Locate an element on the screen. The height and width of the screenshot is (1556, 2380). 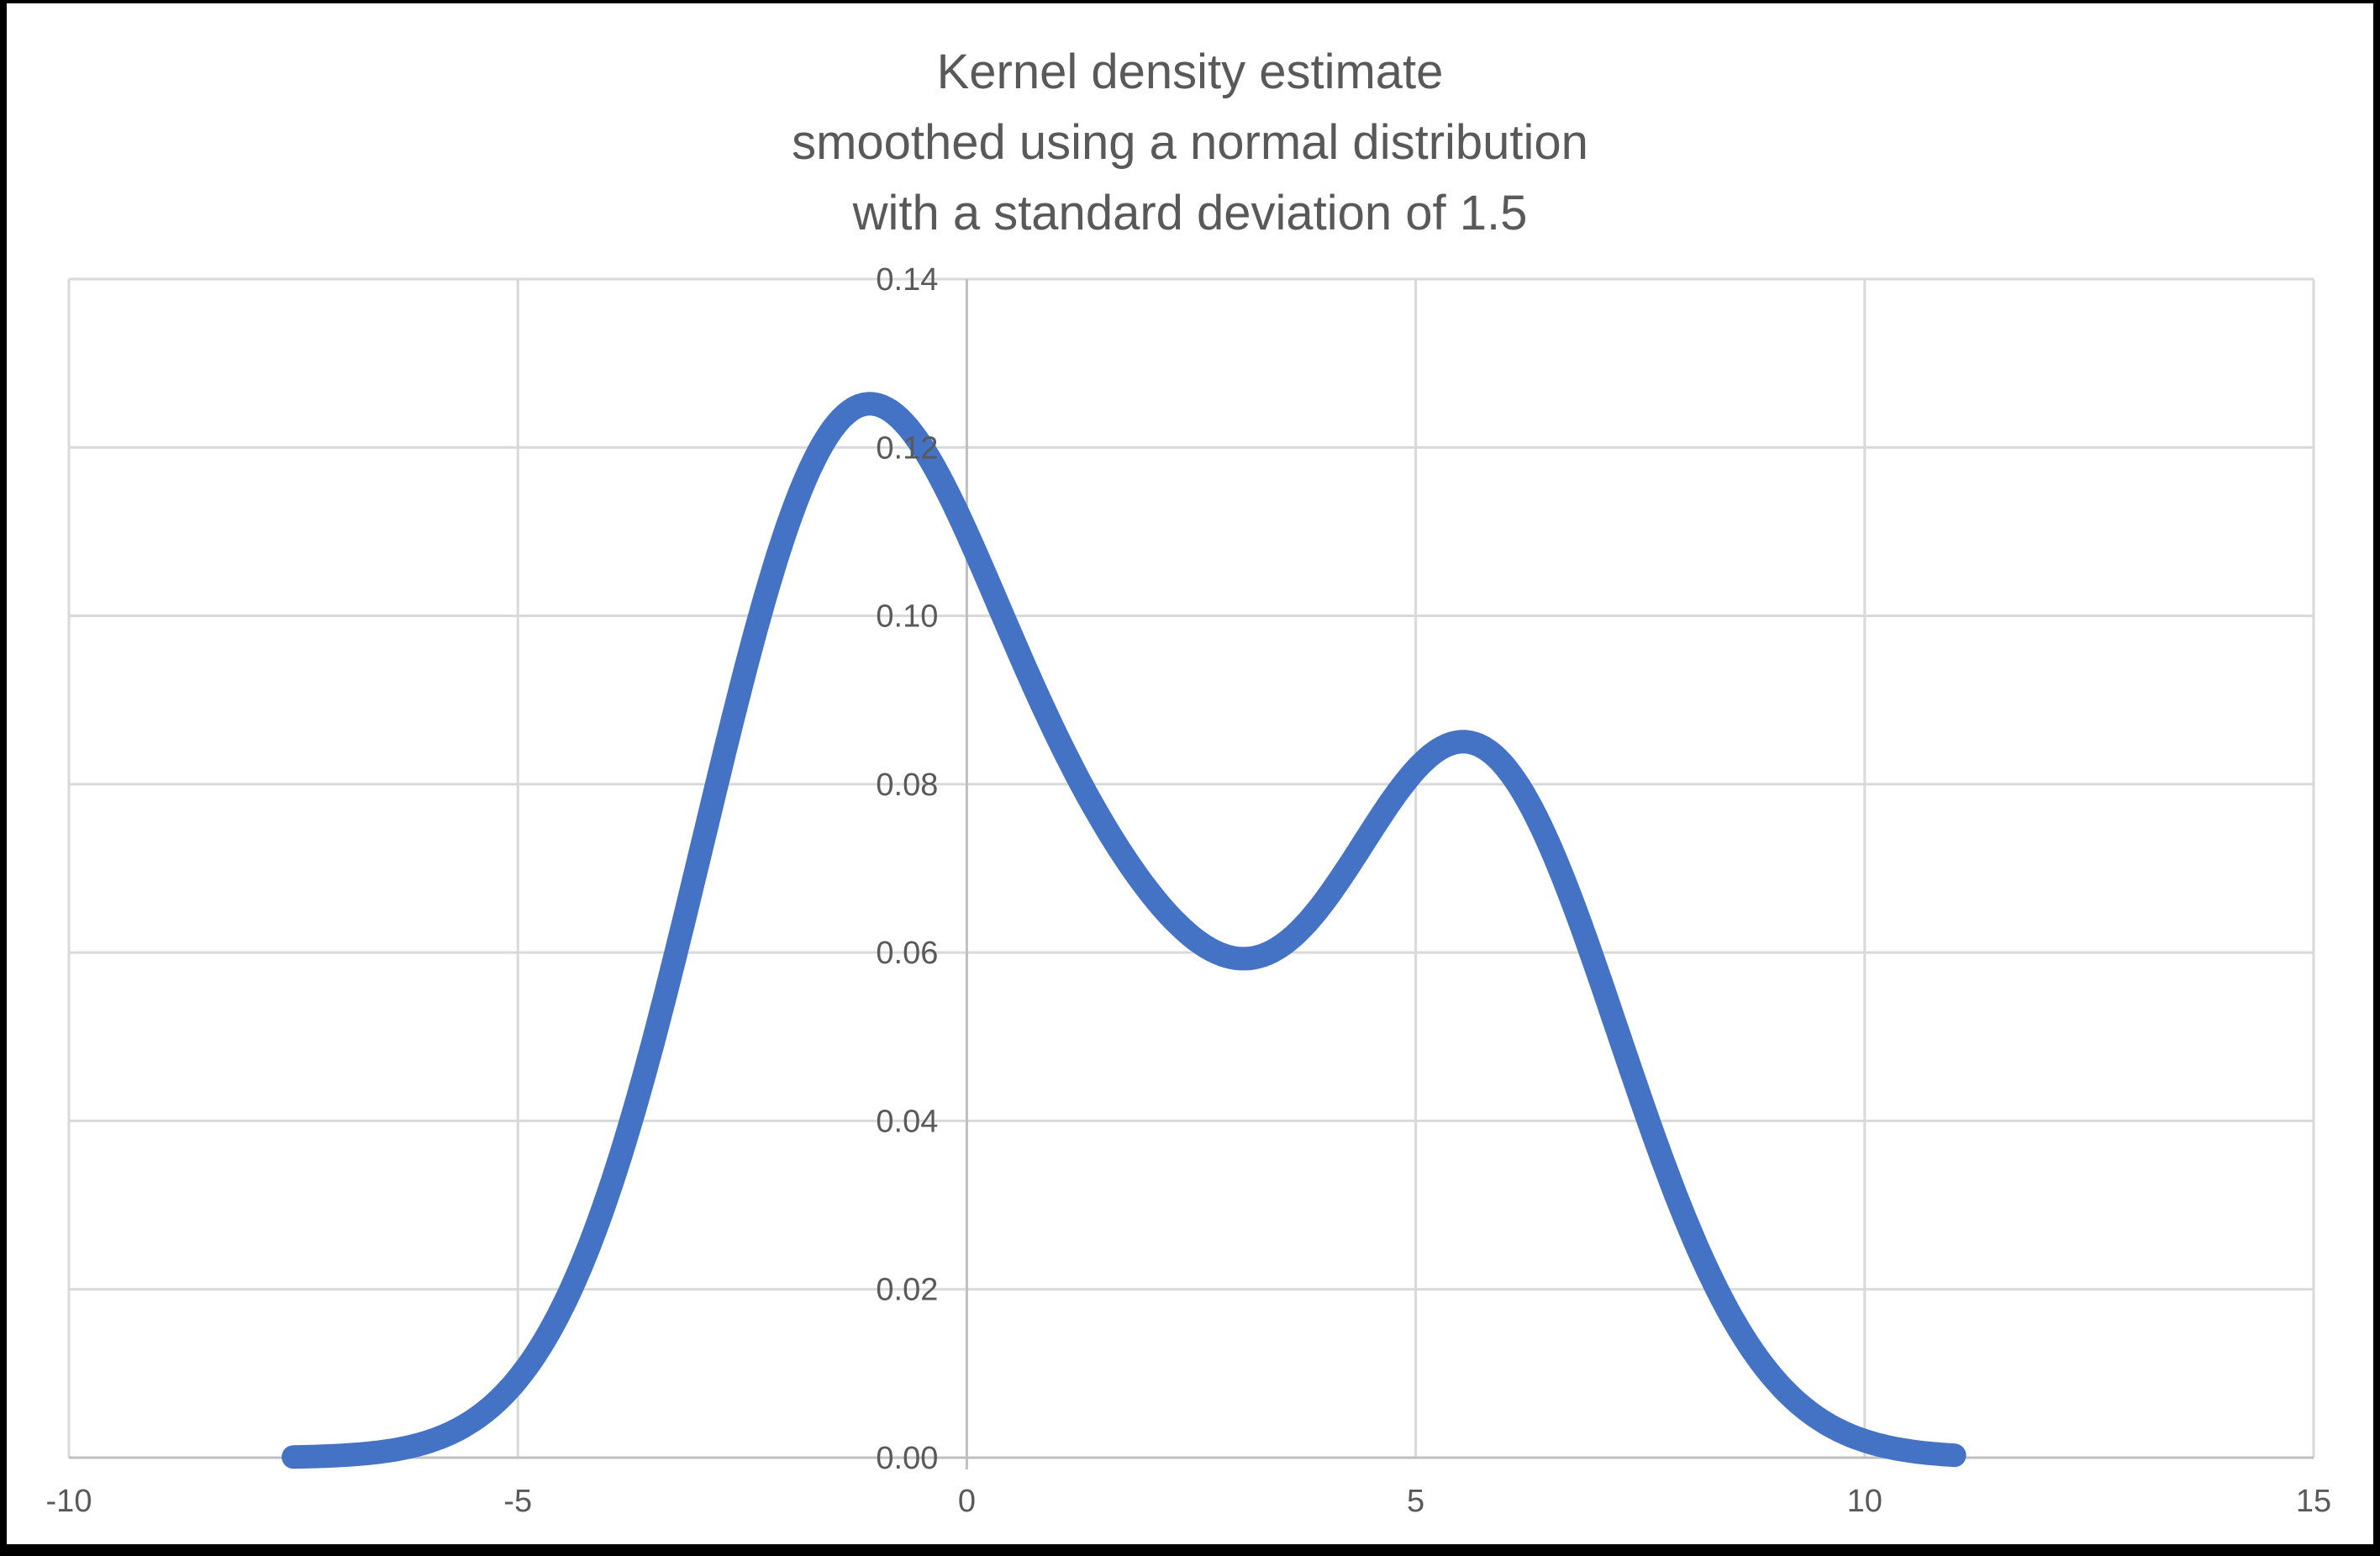
chart-title-line-3: with a standard deviation of 1.5 is located at coordinates (1190, 213).